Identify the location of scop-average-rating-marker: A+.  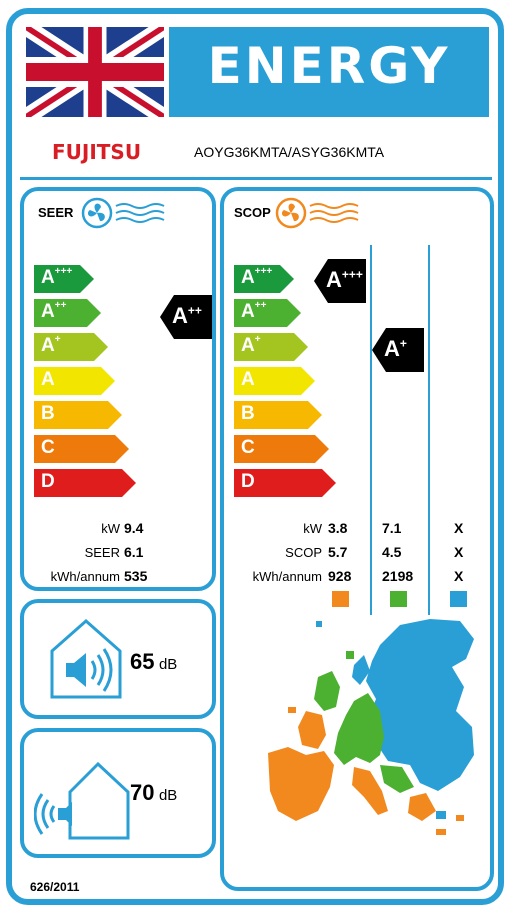
(398, 350).